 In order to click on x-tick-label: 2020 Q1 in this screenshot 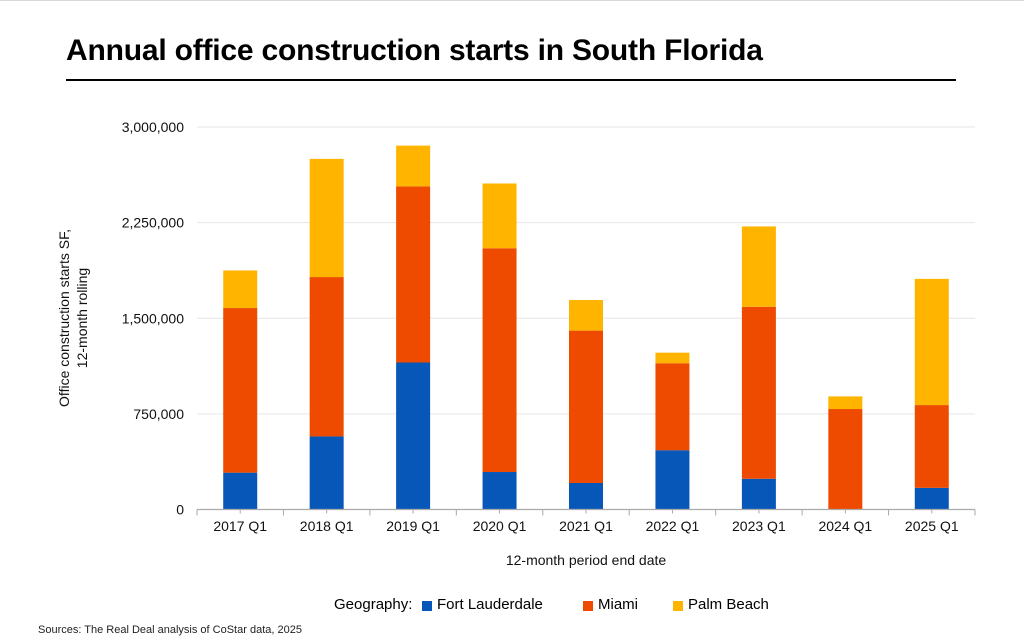, I will do `click(500, 526)`.